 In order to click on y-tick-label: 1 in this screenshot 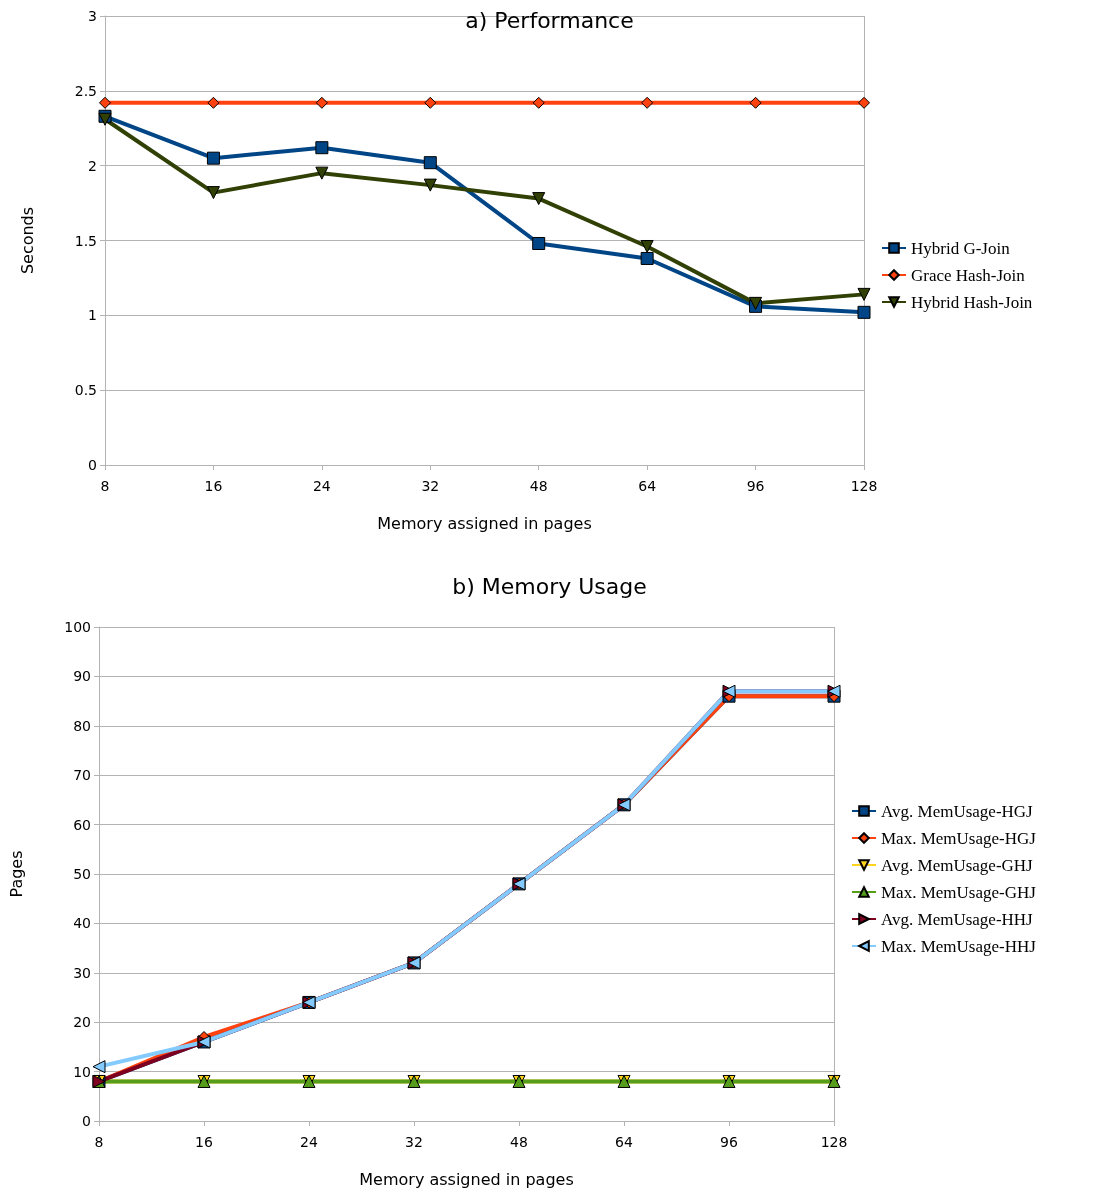, I will do `click(92, 315)`.